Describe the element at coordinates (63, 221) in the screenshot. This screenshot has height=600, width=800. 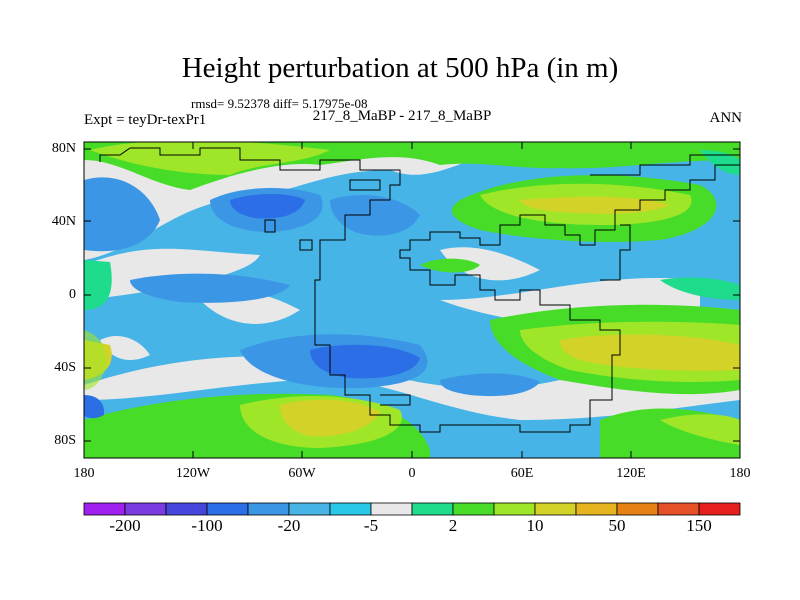
I see `lat-label-40N: 40N` at that location.